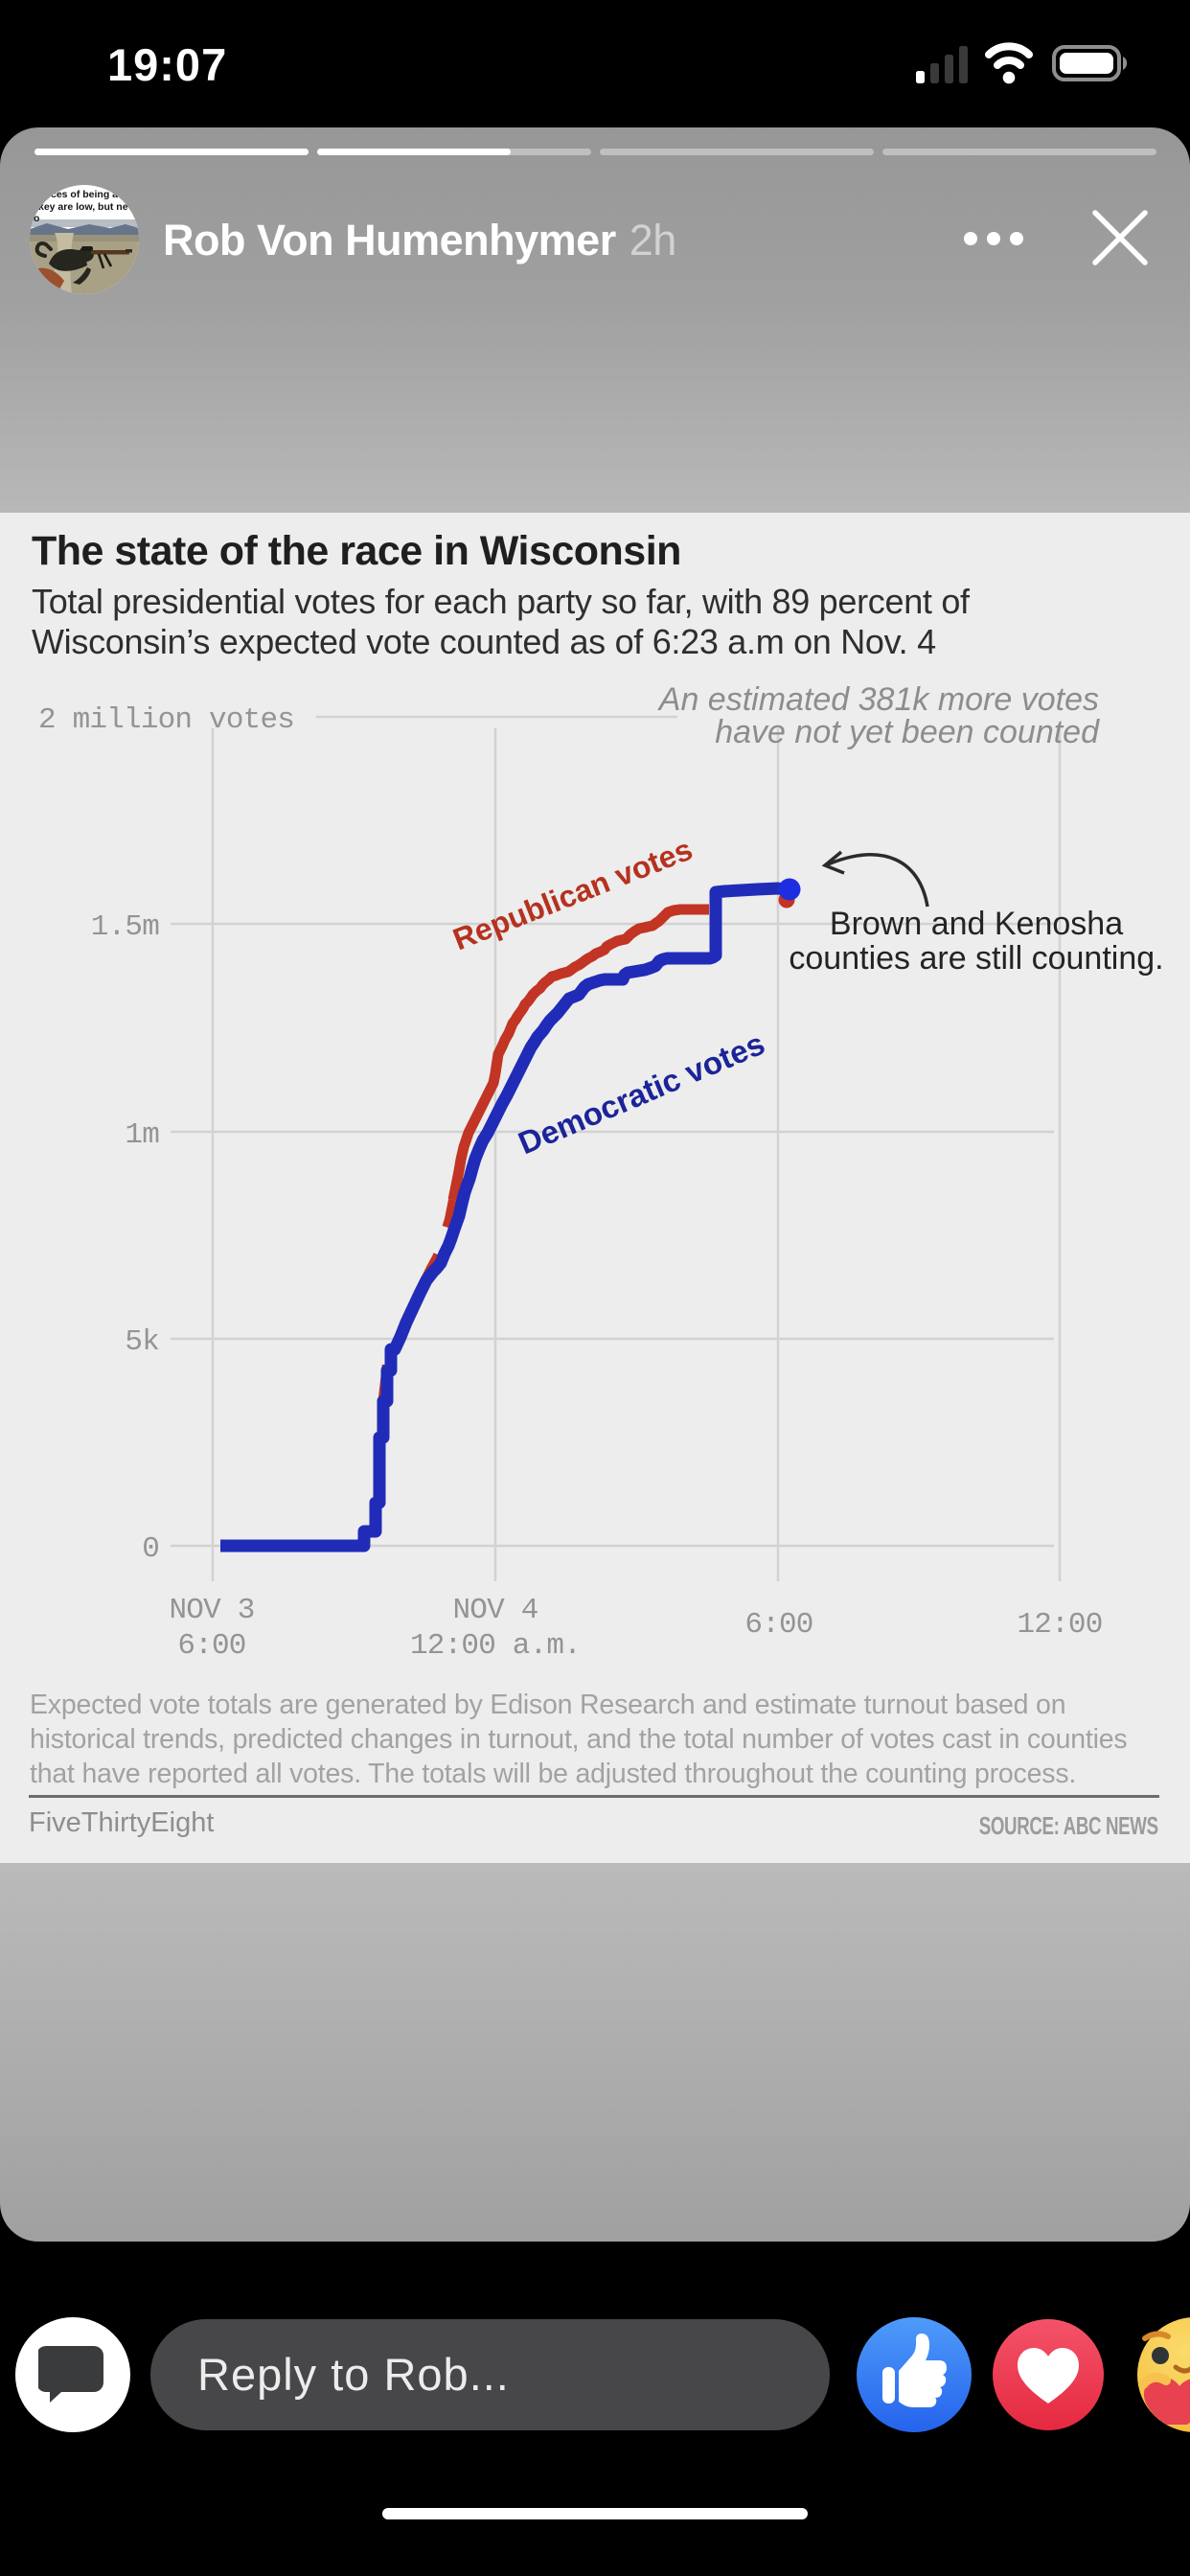 The height and width of the screenshot is (2576, 1190). I want to click on svg-text: ces of being a, so click(85, 194).